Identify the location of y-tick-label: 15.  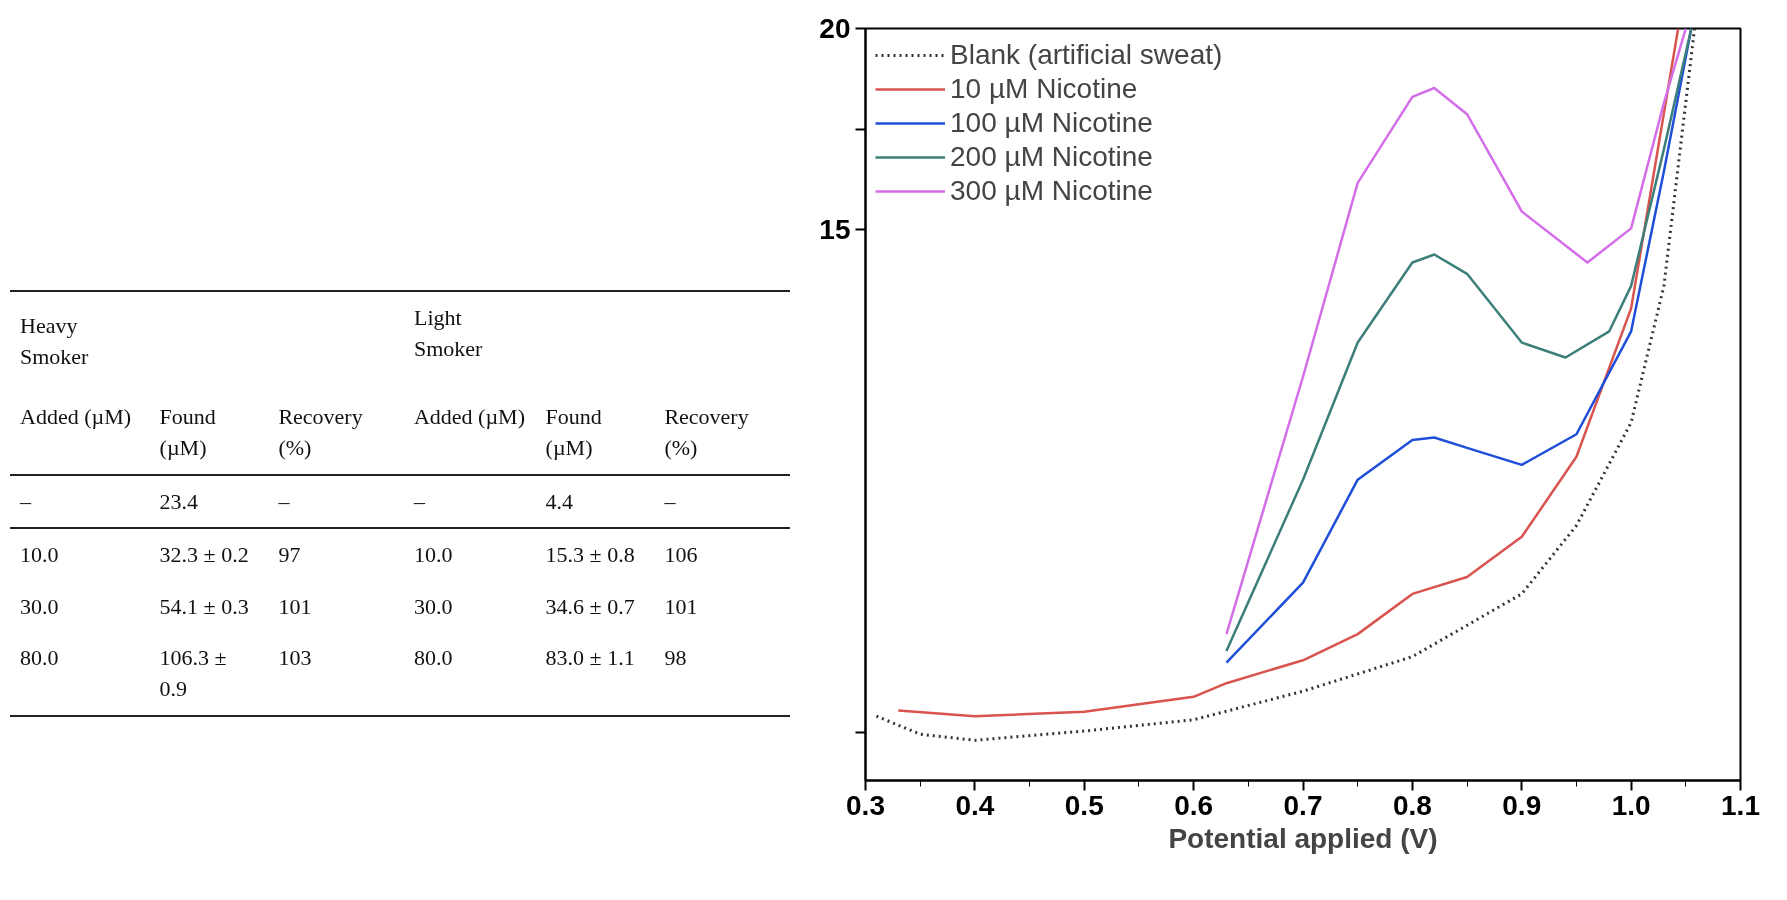
(835, 230).